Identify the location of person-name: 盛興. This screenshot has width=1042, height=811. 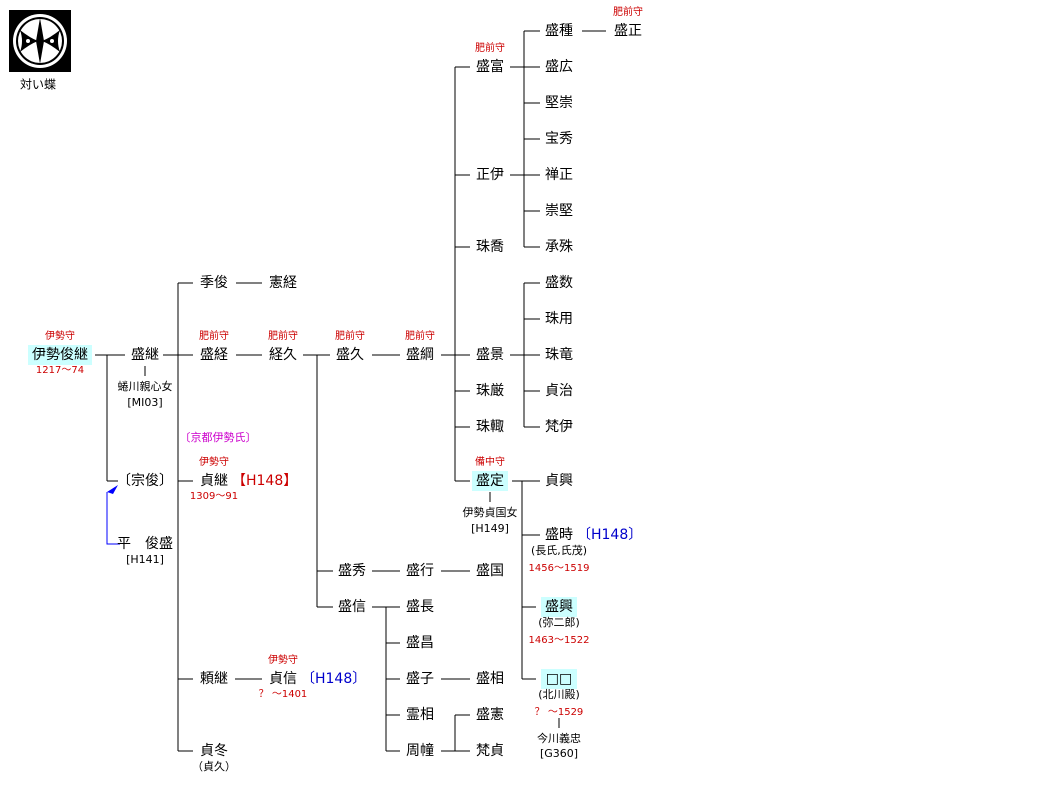
(559, 607).